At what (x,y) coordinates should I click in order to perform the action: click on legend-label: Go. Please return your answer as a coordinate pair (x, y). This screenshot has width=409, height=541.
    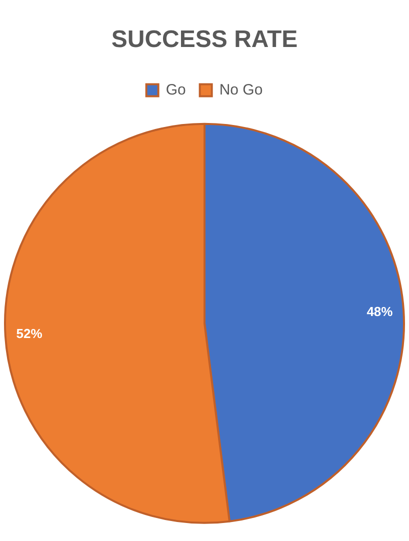
    Looking at the image, I should click on (176, 89).